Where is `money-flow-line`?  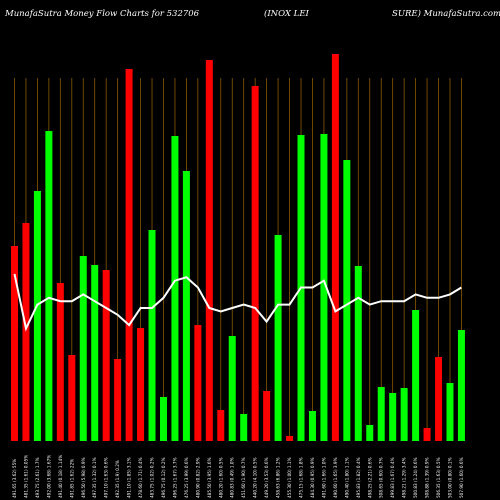
money-flow-line is located at coordinates (237, 302).